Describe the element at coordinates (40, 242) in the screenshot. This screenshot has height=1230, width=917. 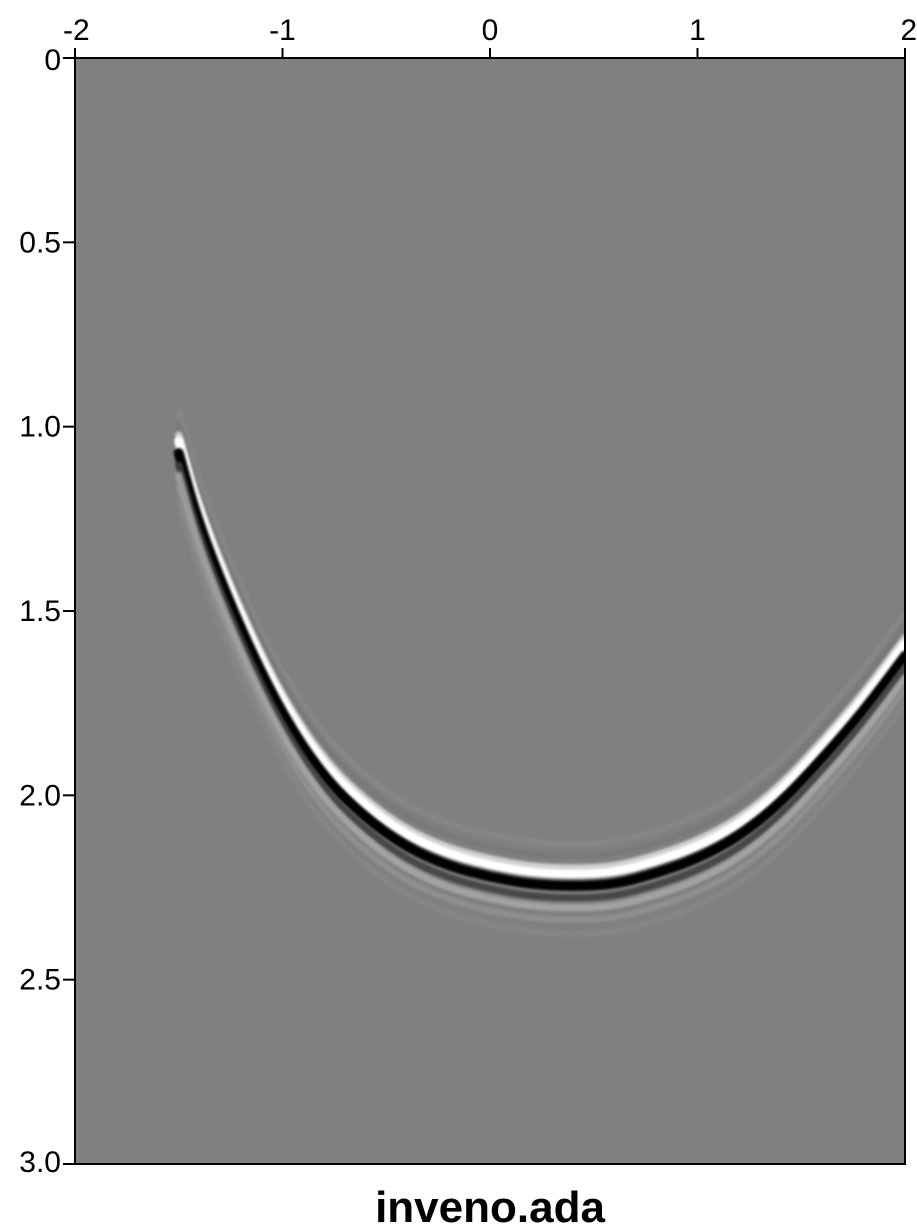
I see `y-tick-label: 0.5` at that location.